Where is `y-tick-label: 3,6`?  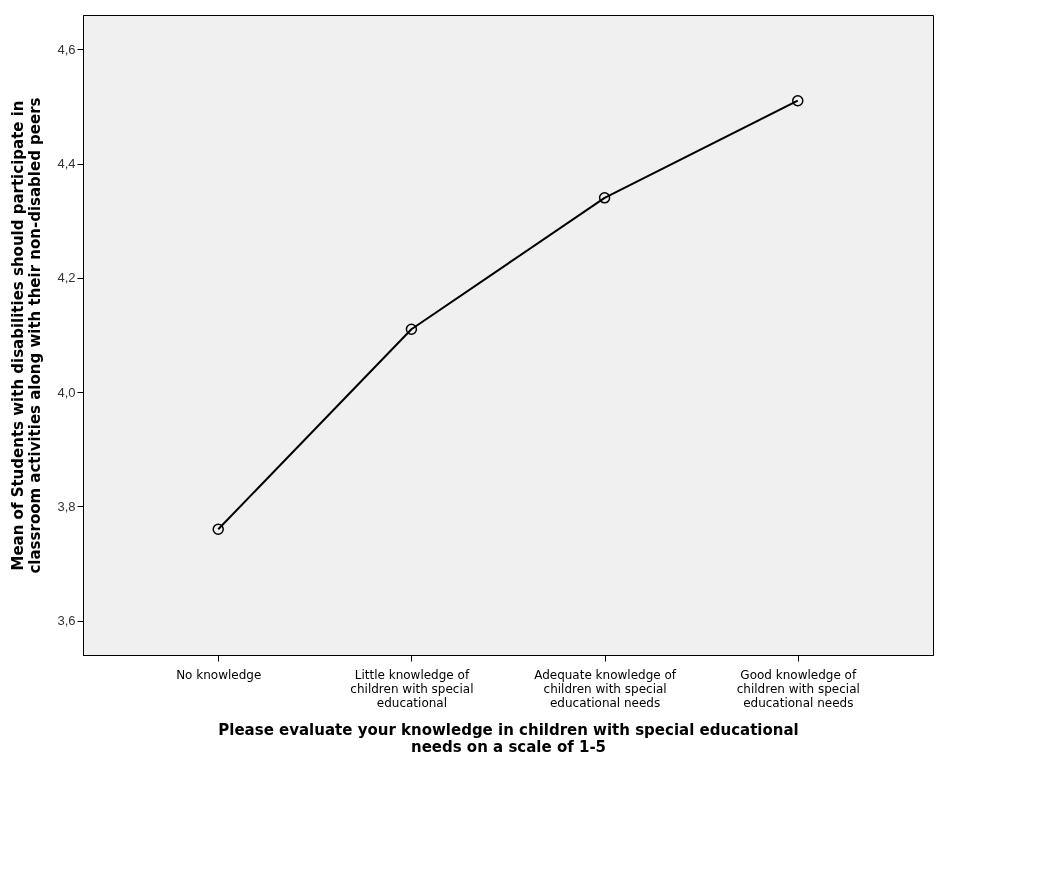 y-tick-label: 3,6 is located at coordinates (66, 621).